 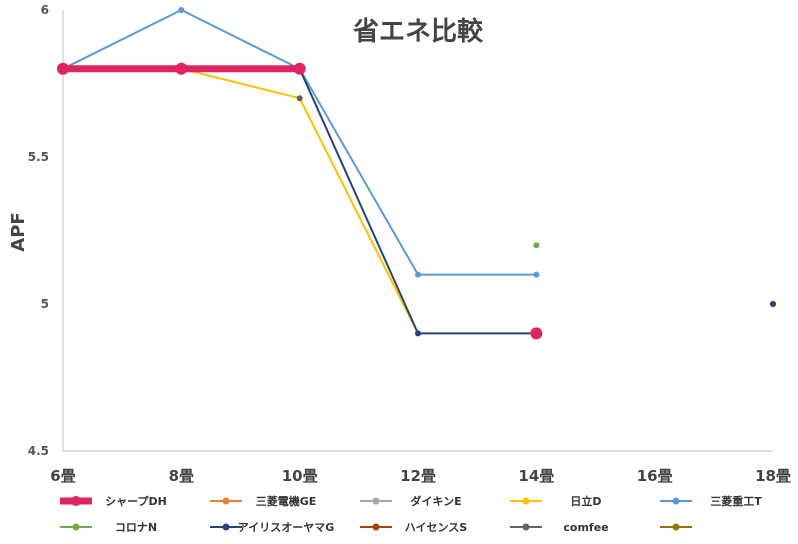 I want to click on legend-item: 三菱電機GE, so click(x=263, y=501).